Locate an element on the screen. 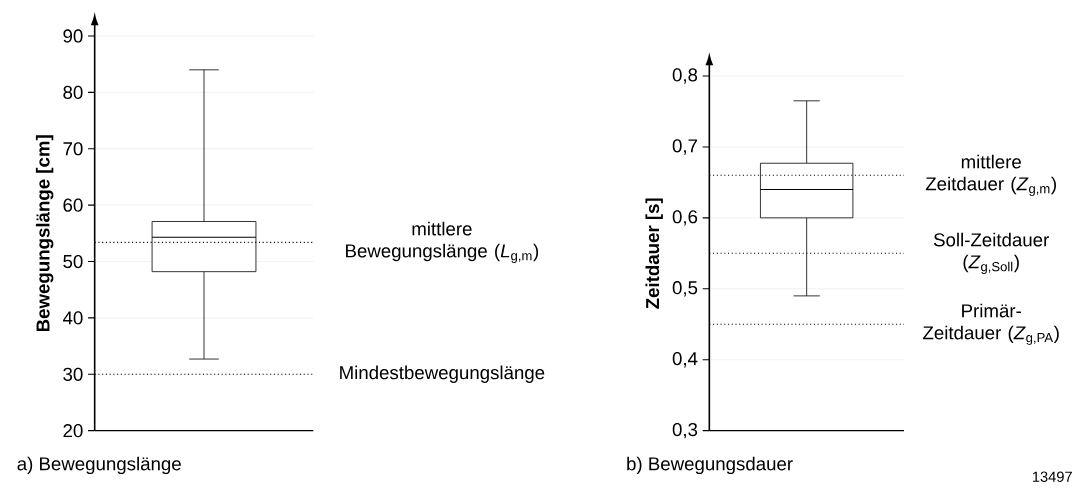  y-tick-label: 0,5 is located at coordinates (685, 289).